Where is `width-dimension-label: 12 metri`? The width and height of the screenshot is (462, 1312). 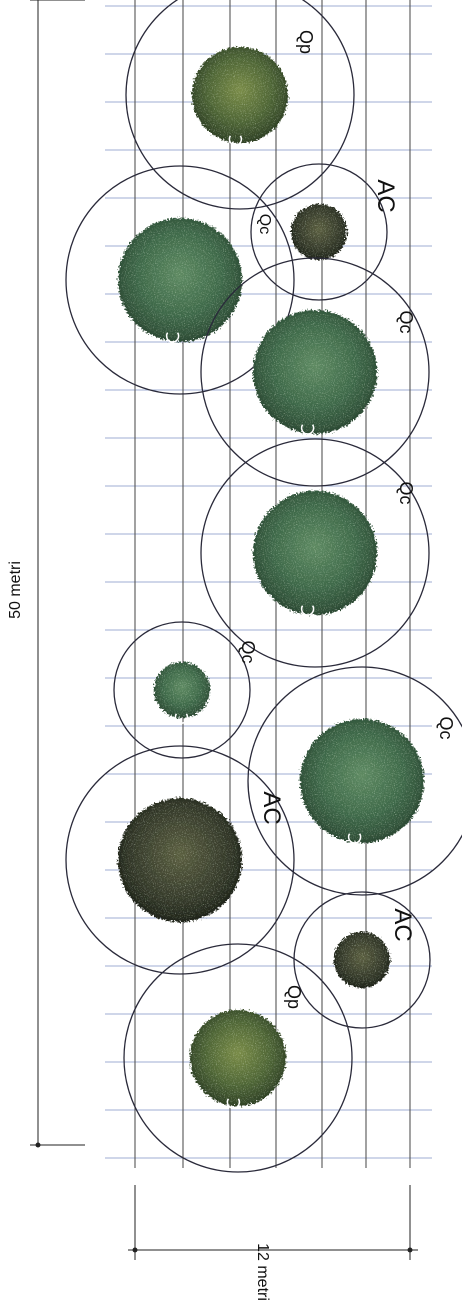 width-dimension-label: 12 metri is located at coordinates (262, 1272).